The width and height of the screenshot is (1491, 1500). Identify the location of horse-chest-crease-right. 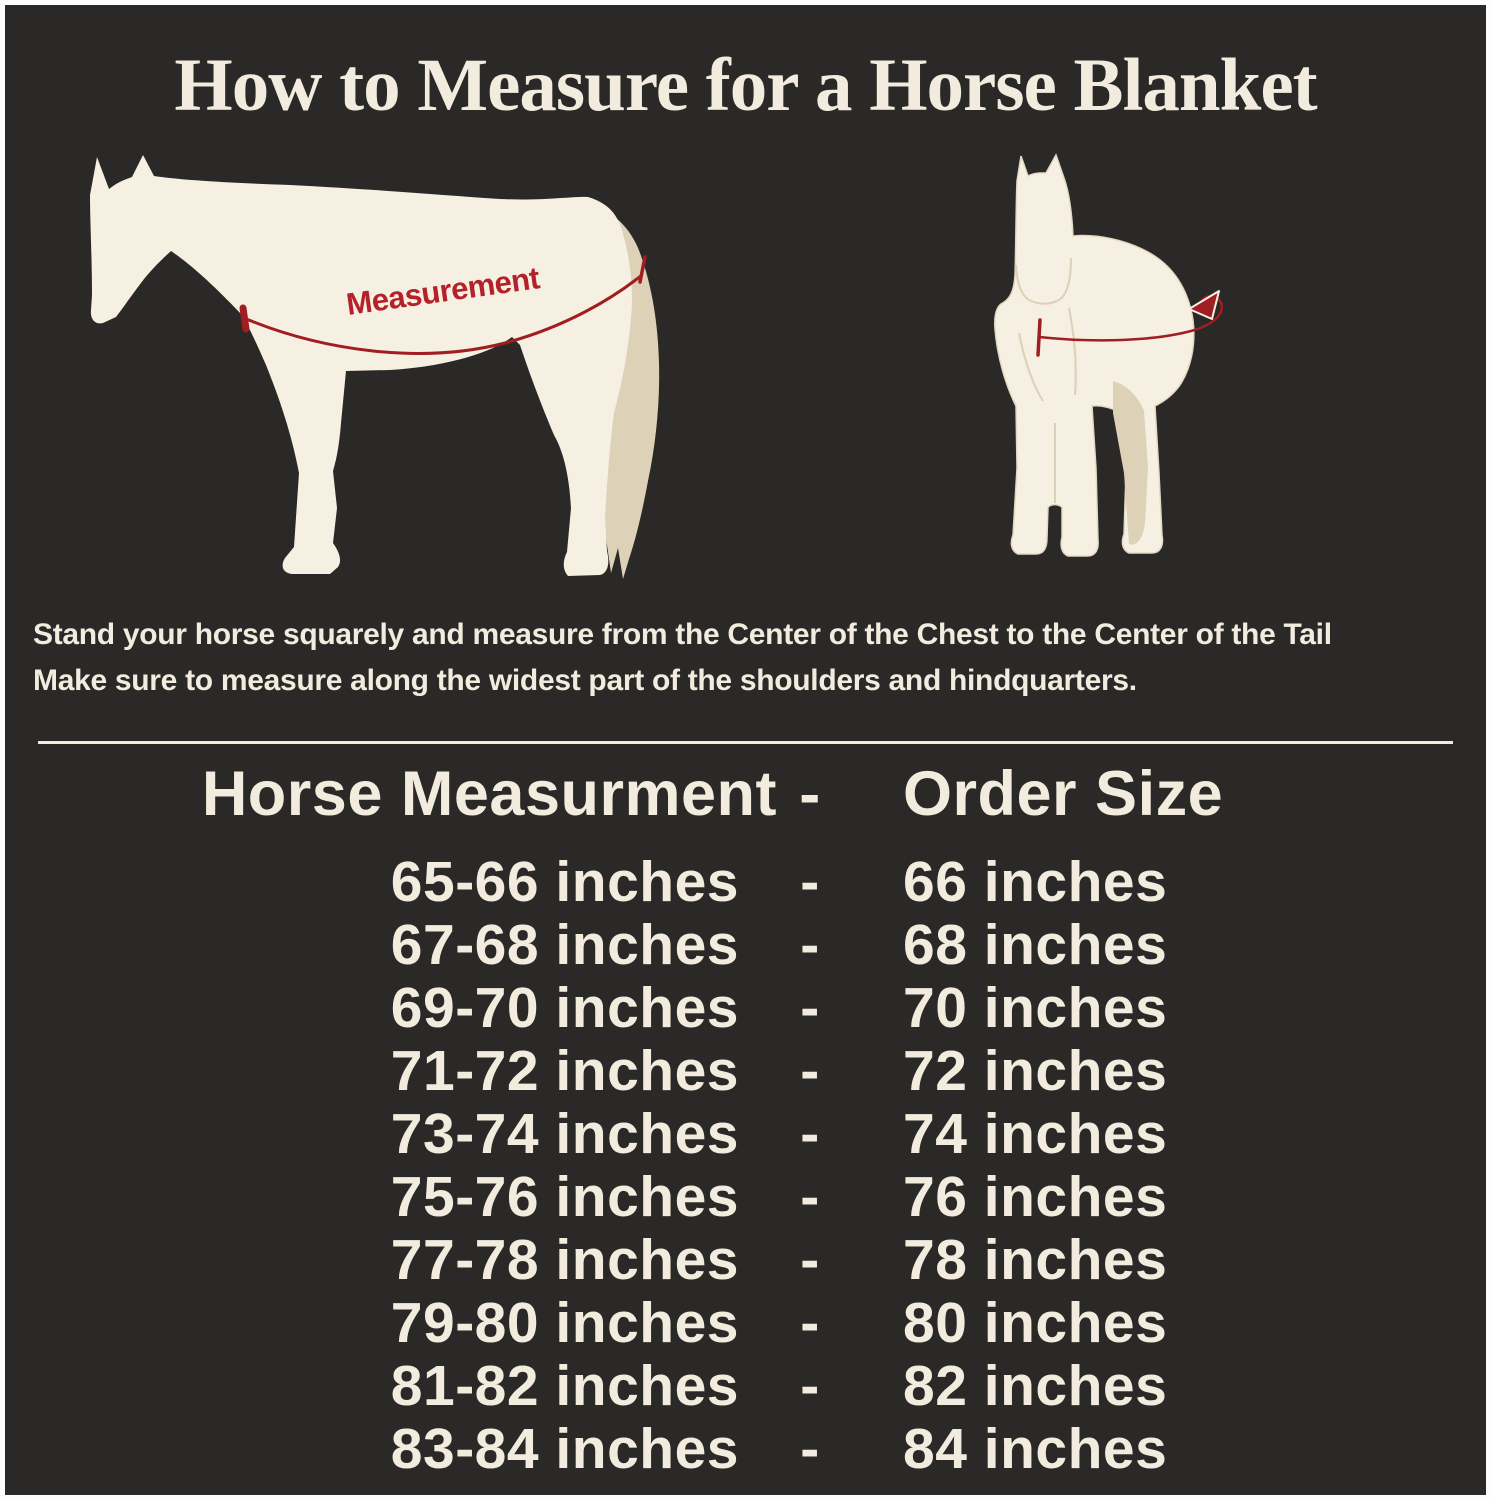
(1072, 351).